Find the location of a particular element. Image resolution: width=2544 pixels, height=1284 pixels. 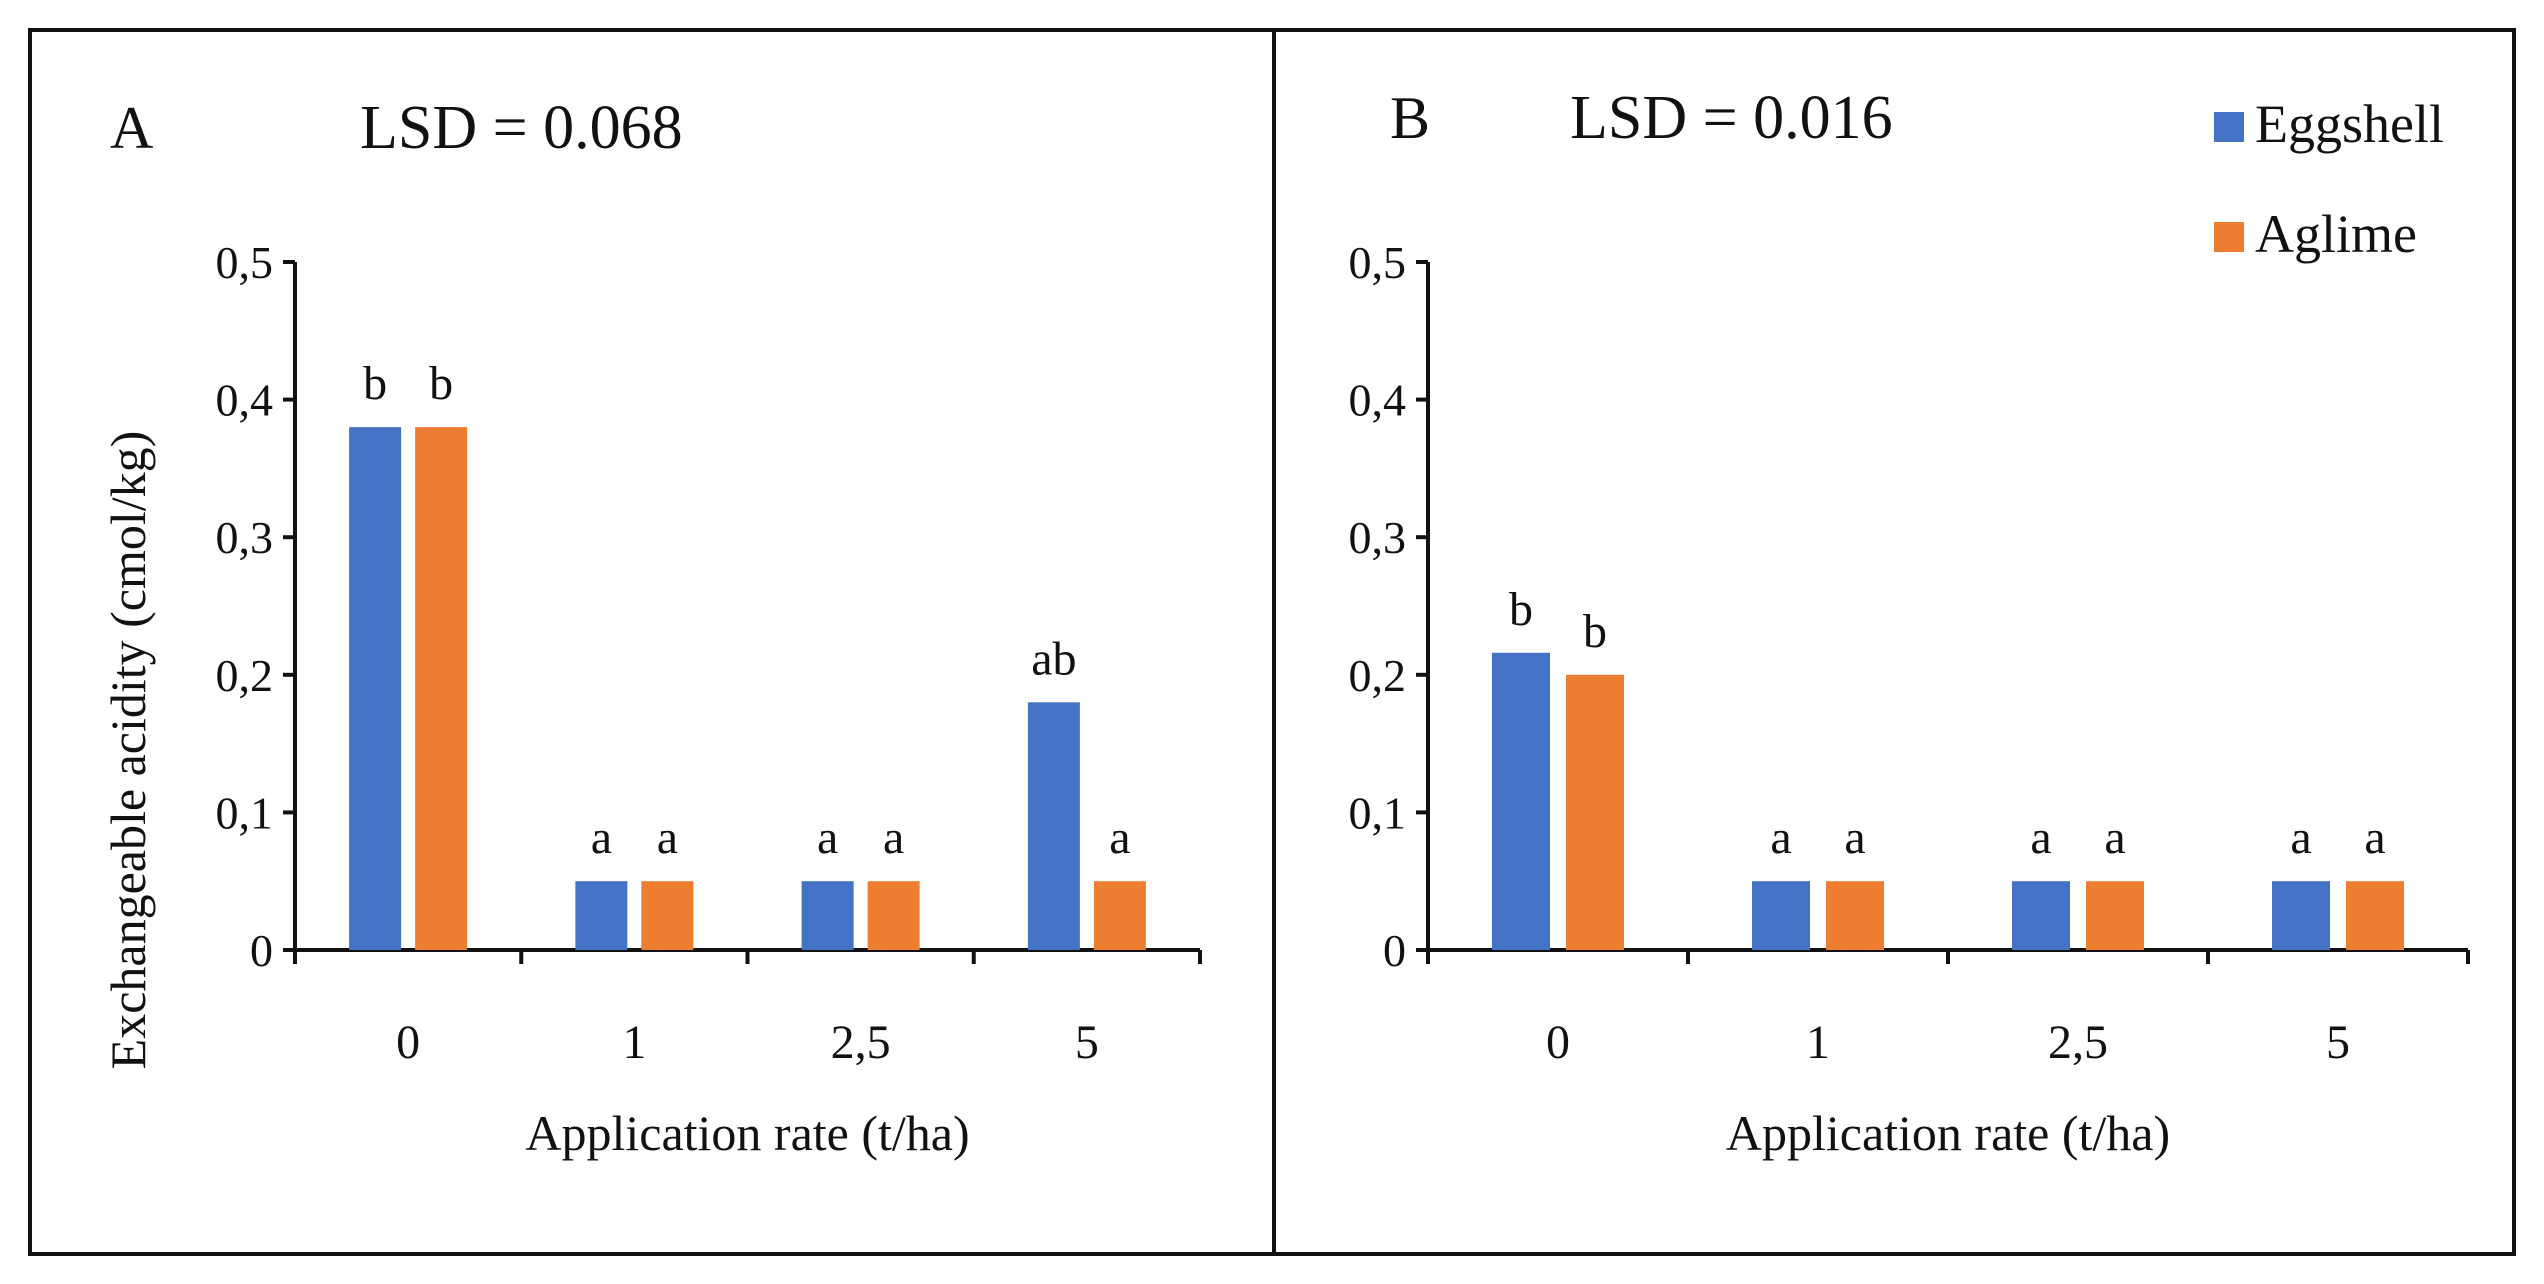

legend-label-aglime: Aglime is located at coordinates (2336, 234).